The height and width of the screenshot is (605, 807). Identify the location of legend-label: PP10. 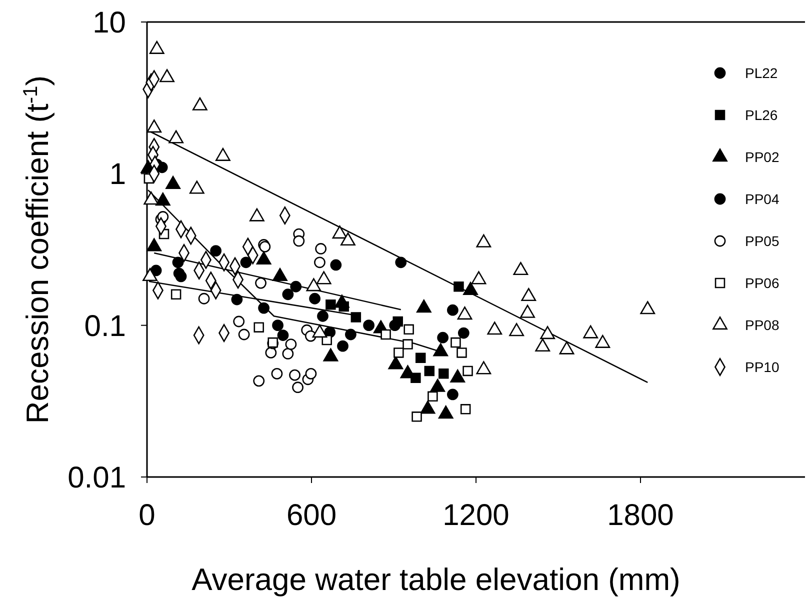
(762, 366).